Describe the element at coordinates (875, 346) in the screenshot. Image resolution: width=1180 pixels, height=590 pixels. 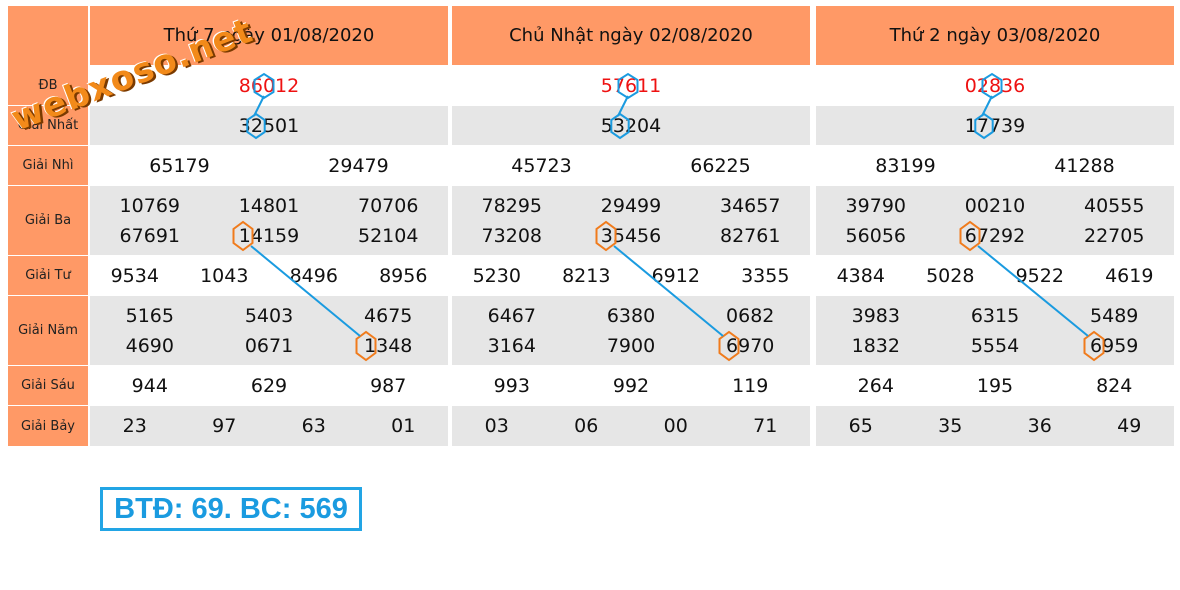
I see `prize-number: 1832` at that location.